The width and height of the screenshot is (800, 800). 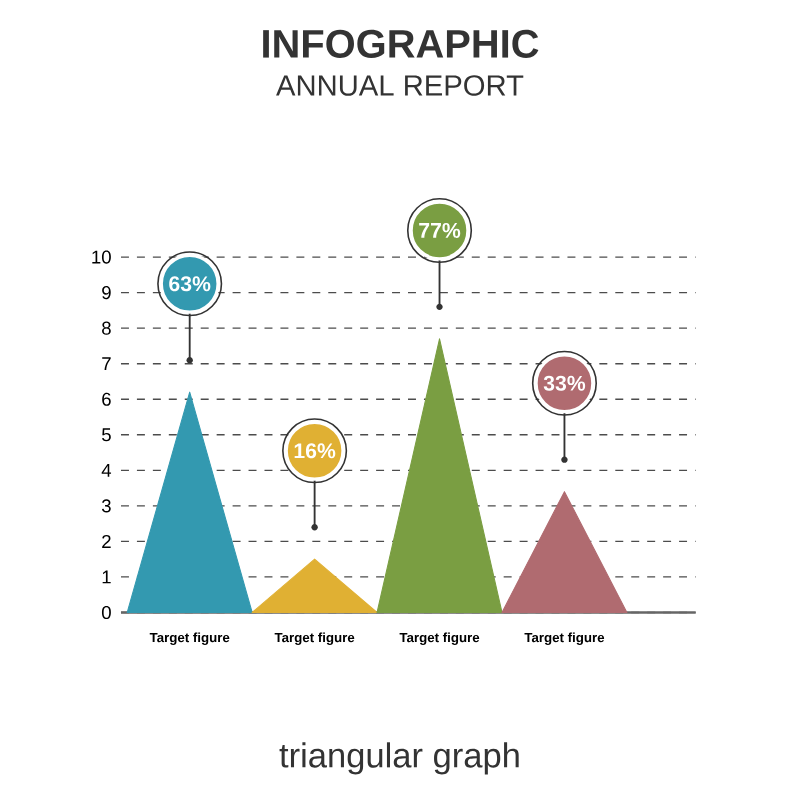 I want to click on text: triangular graph, so click(x=399, y=758).